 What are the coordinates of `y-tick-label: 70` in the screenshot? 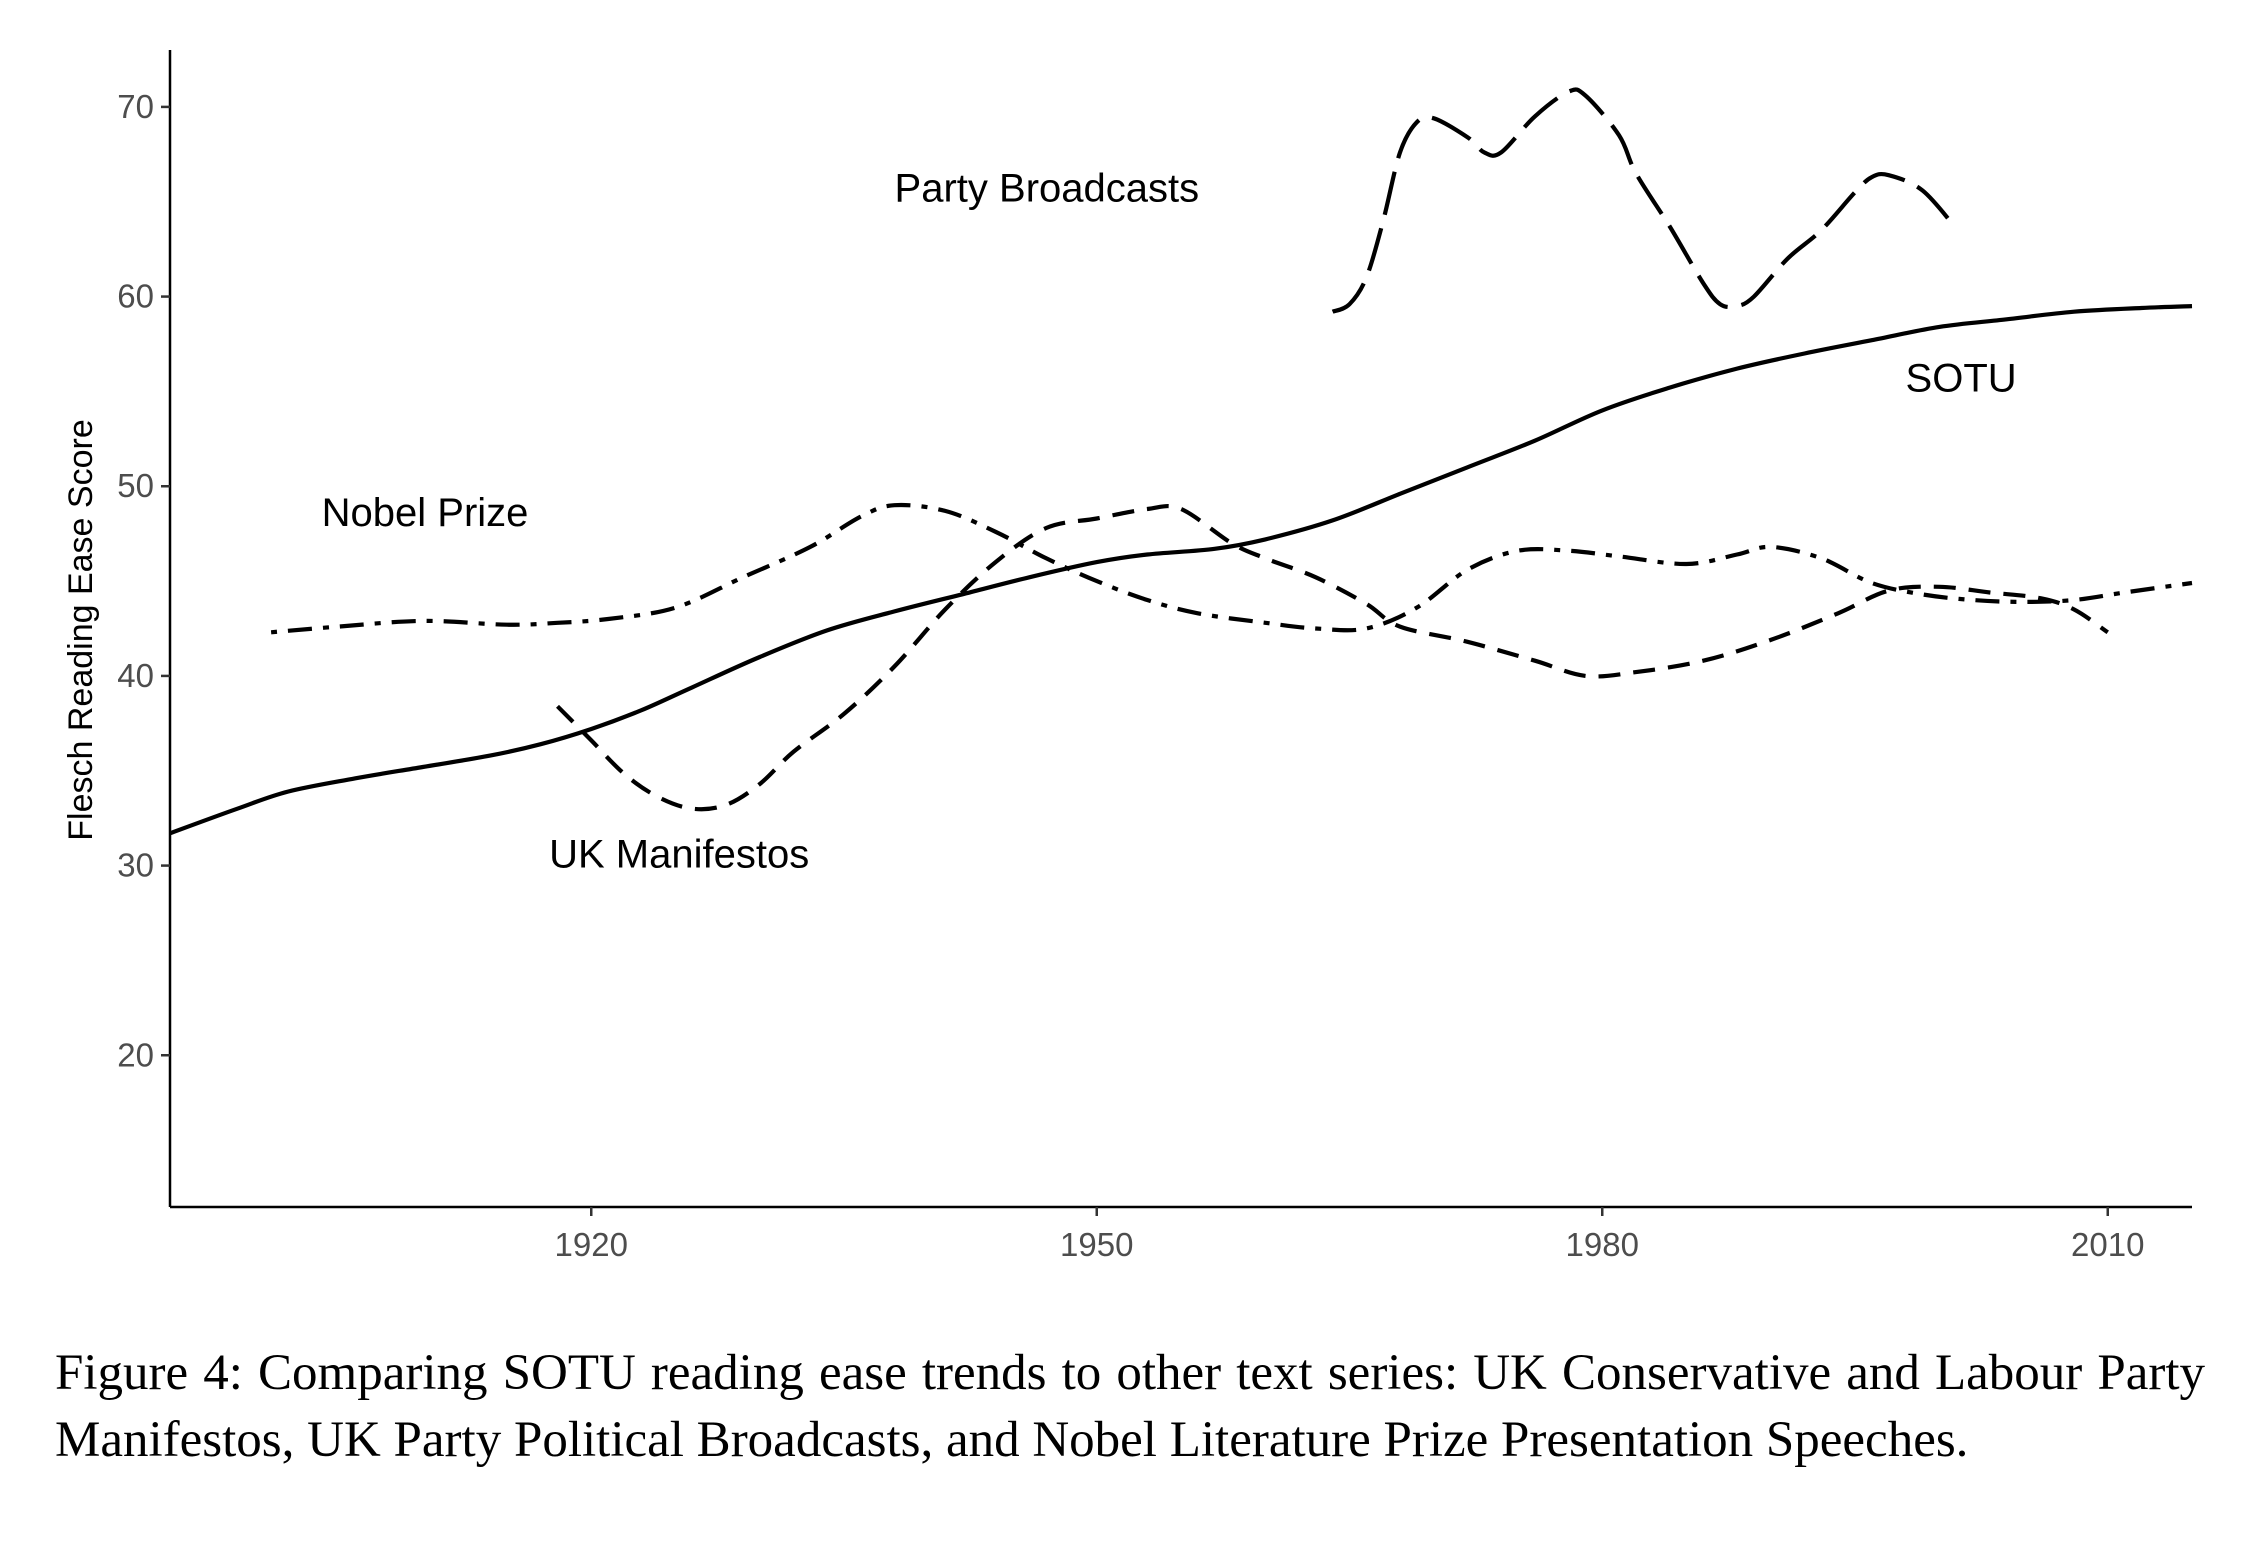 It's located at (135, 106).